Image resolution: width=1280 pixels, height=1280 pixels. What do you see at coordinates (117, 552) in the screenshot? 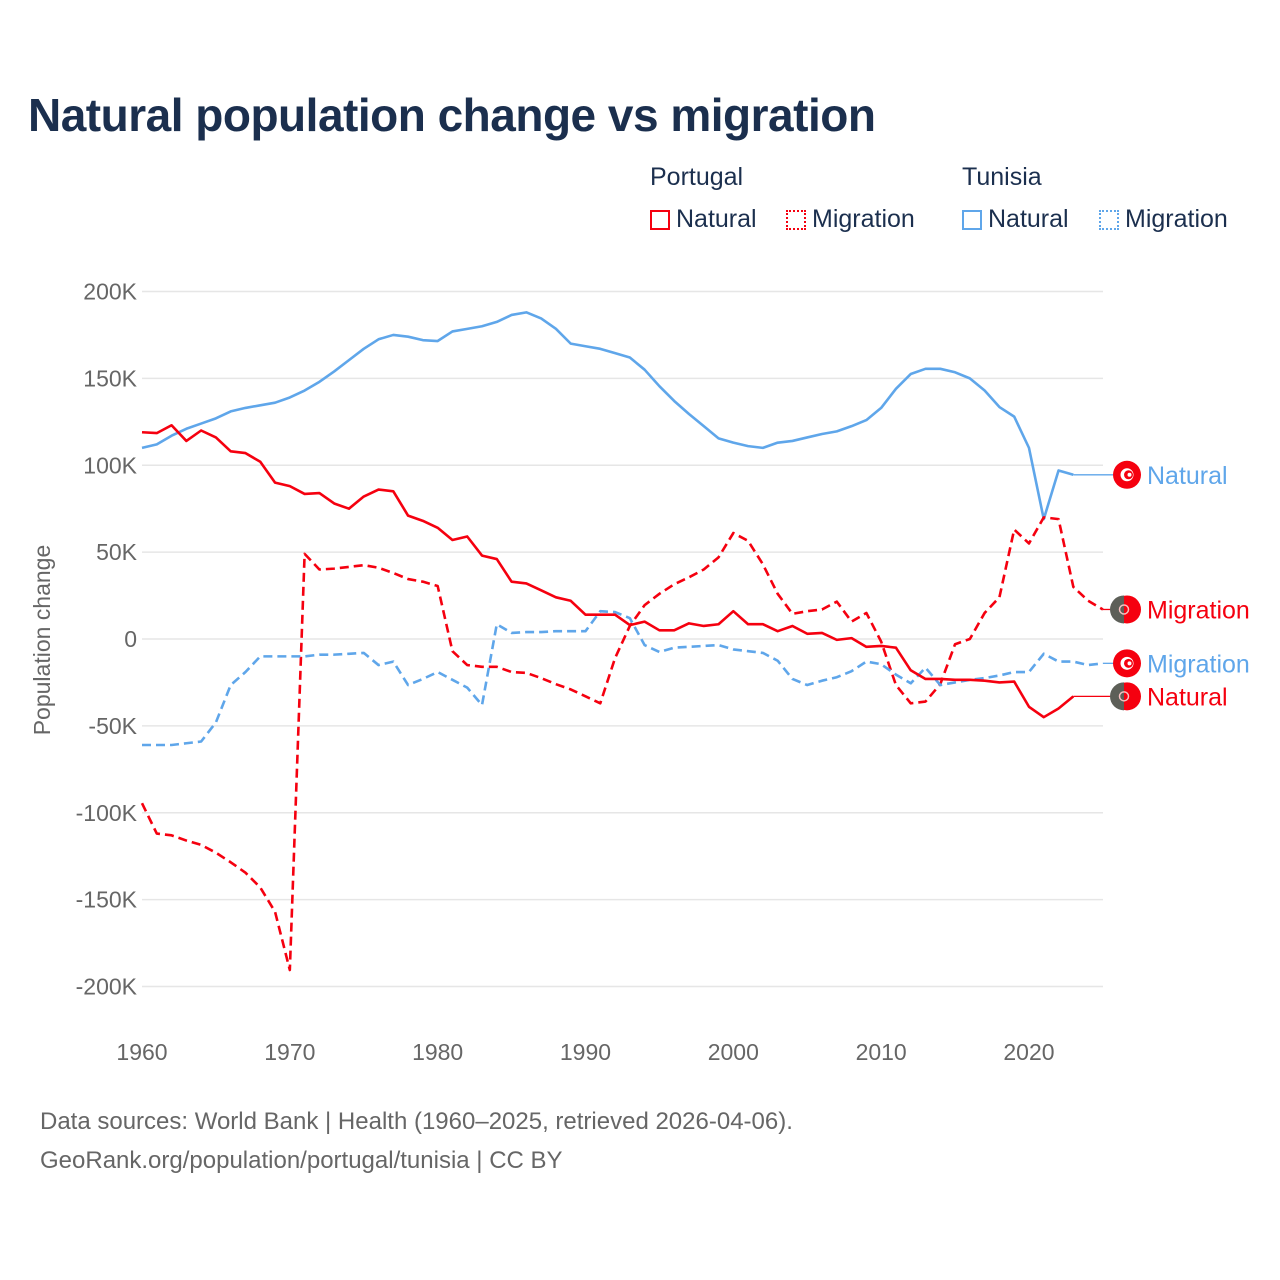
I see `y-tick-label: 50K` at bounding box center [117, 552].